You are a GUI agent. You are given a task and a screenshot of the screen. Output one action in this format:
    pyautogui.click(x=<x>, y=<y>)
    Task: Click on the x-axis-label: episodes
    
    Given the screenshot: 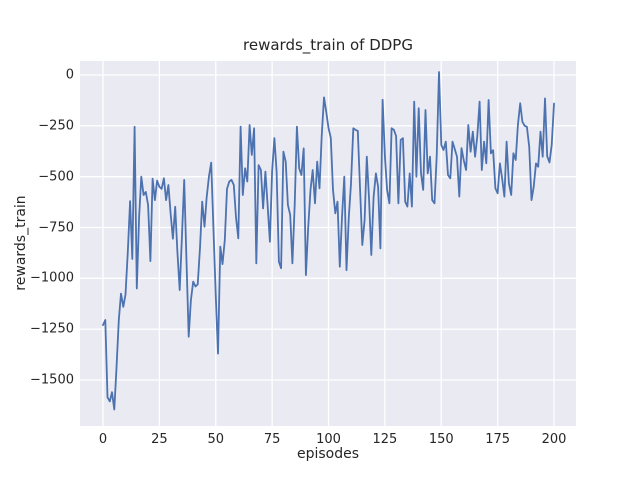 What is the action you would take?
    pyautogui.click(x=328, y=454)
    